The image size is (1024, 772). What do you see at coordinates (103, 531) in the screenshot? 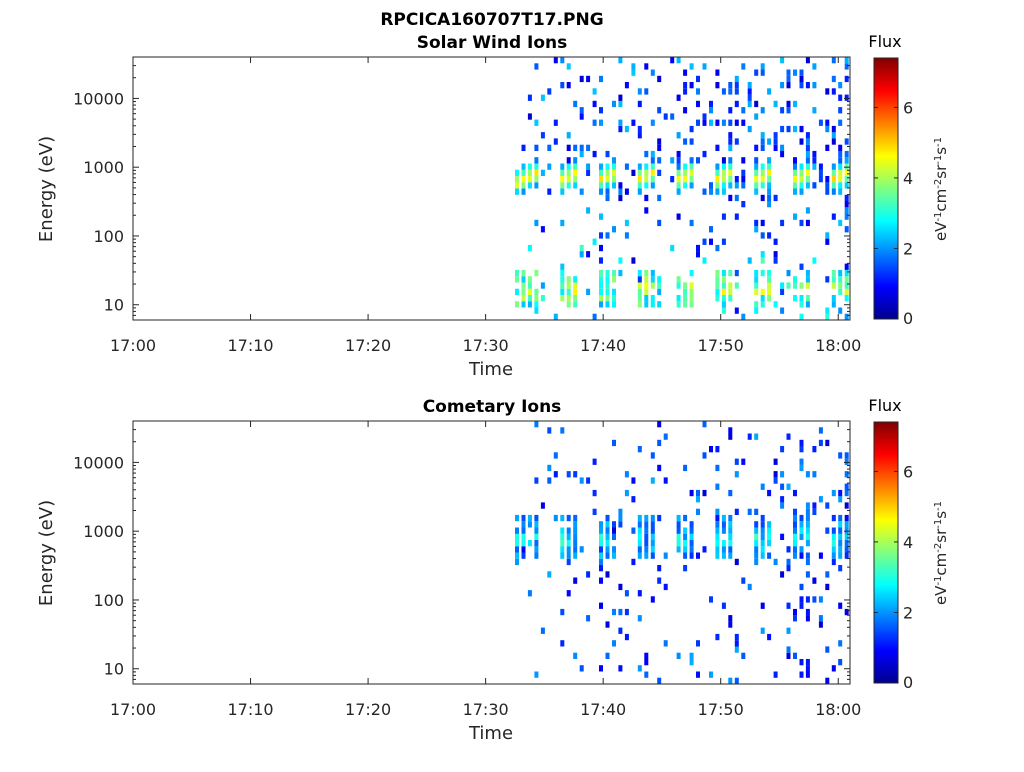
I see `y-tick-label: 1000` at bounding box center [103, 531].